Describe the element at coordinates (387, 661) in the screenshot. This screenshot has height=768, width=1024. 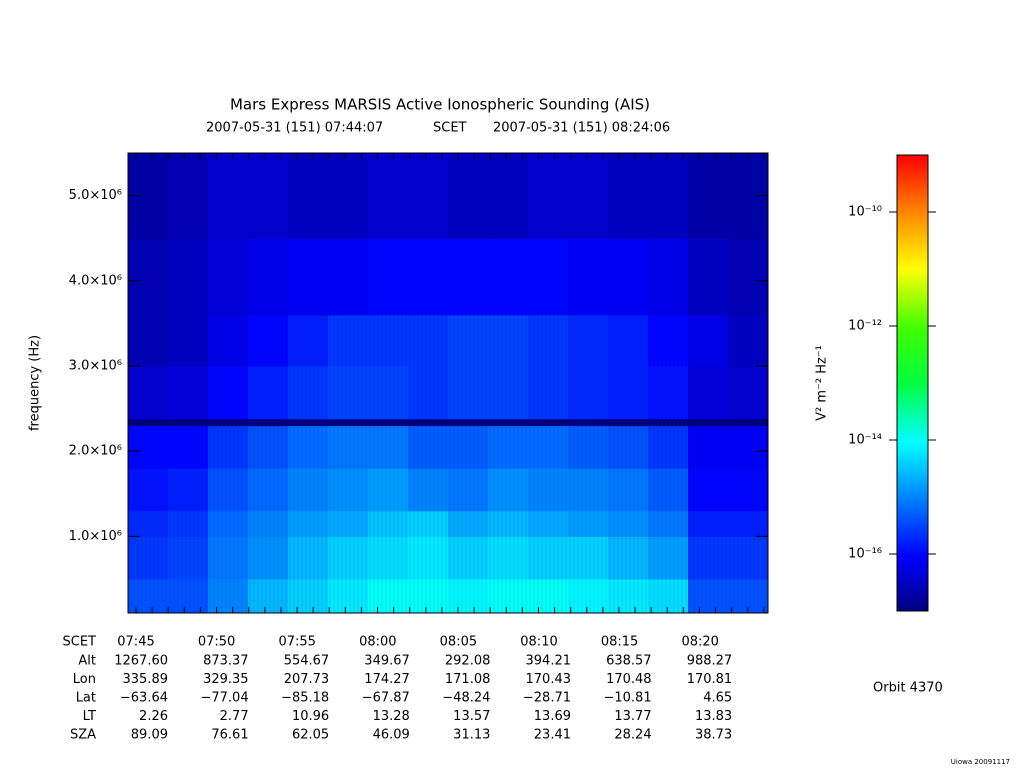
I see `table-cell: 349.67` at that location.